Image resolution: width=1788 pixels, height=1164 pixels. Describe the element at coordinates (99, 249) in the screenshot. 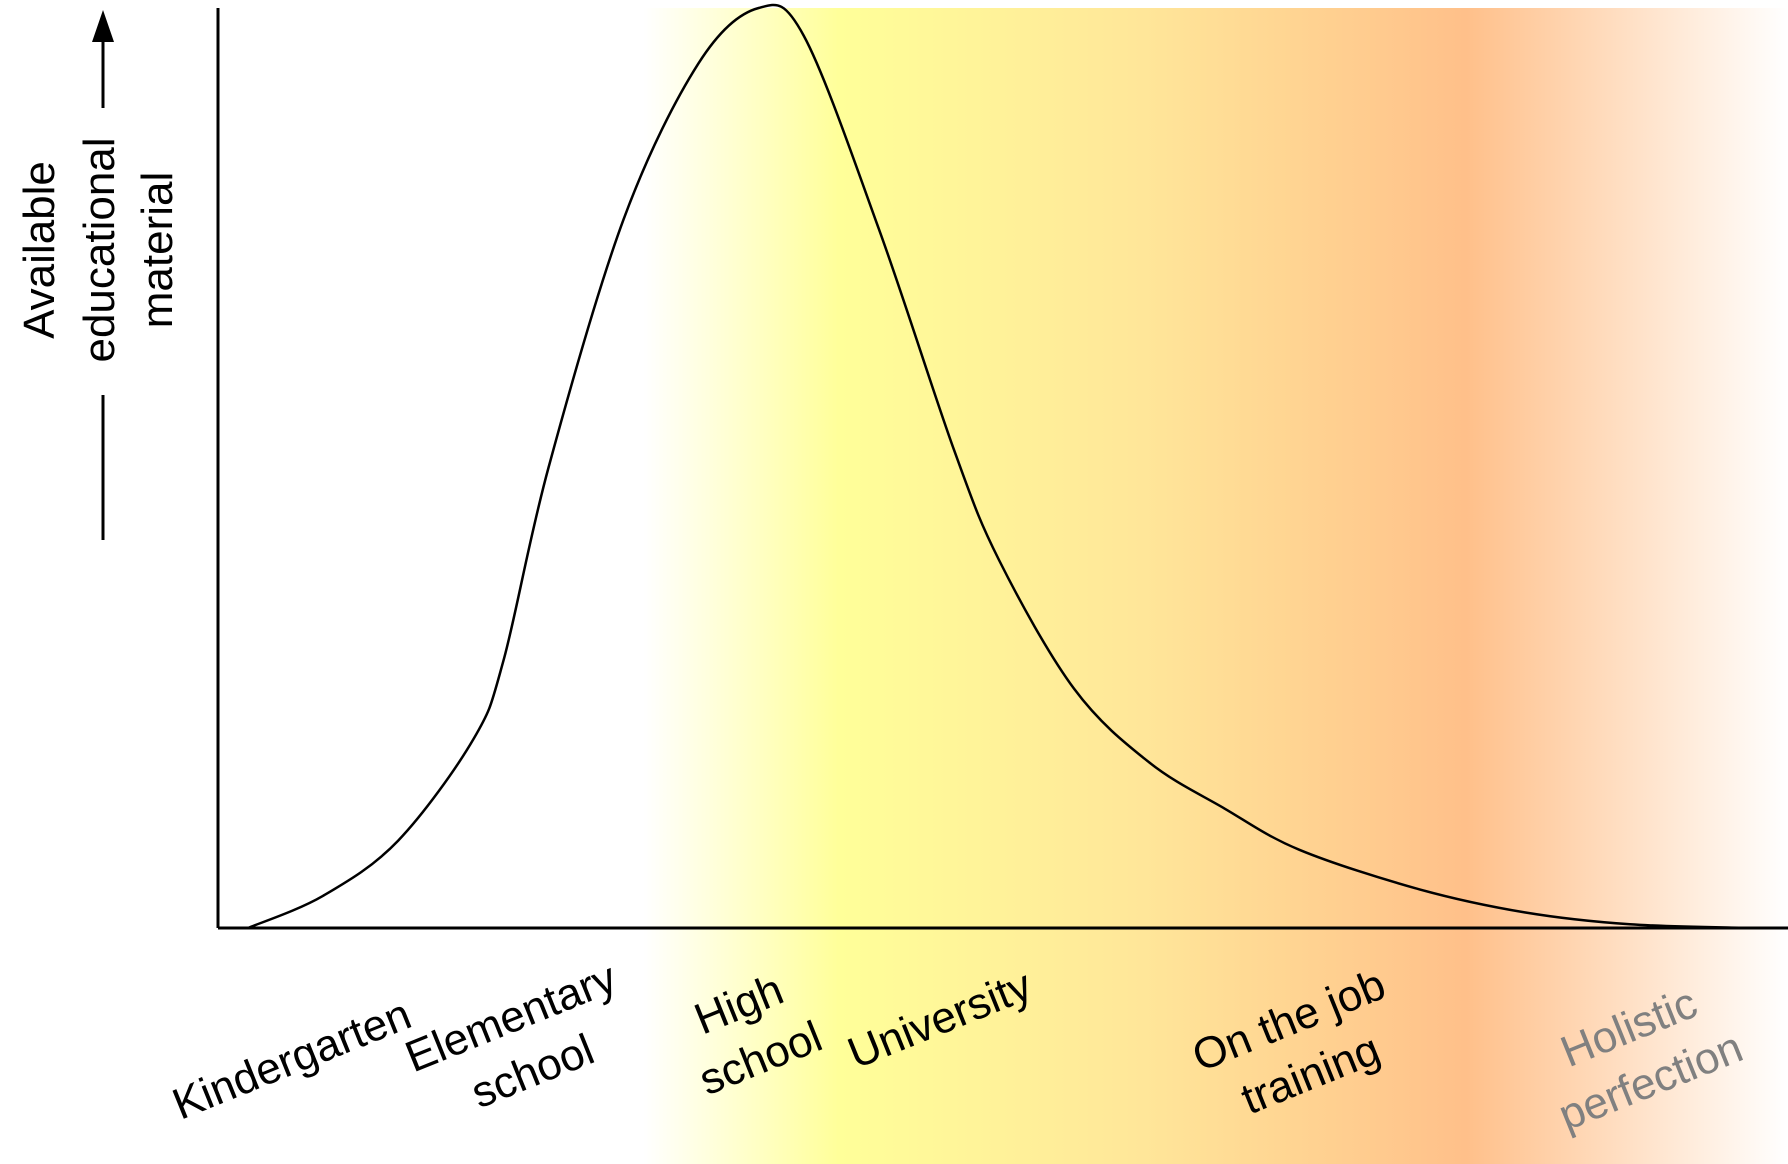

I see `y-axis-label-line-1: educational` at that location.